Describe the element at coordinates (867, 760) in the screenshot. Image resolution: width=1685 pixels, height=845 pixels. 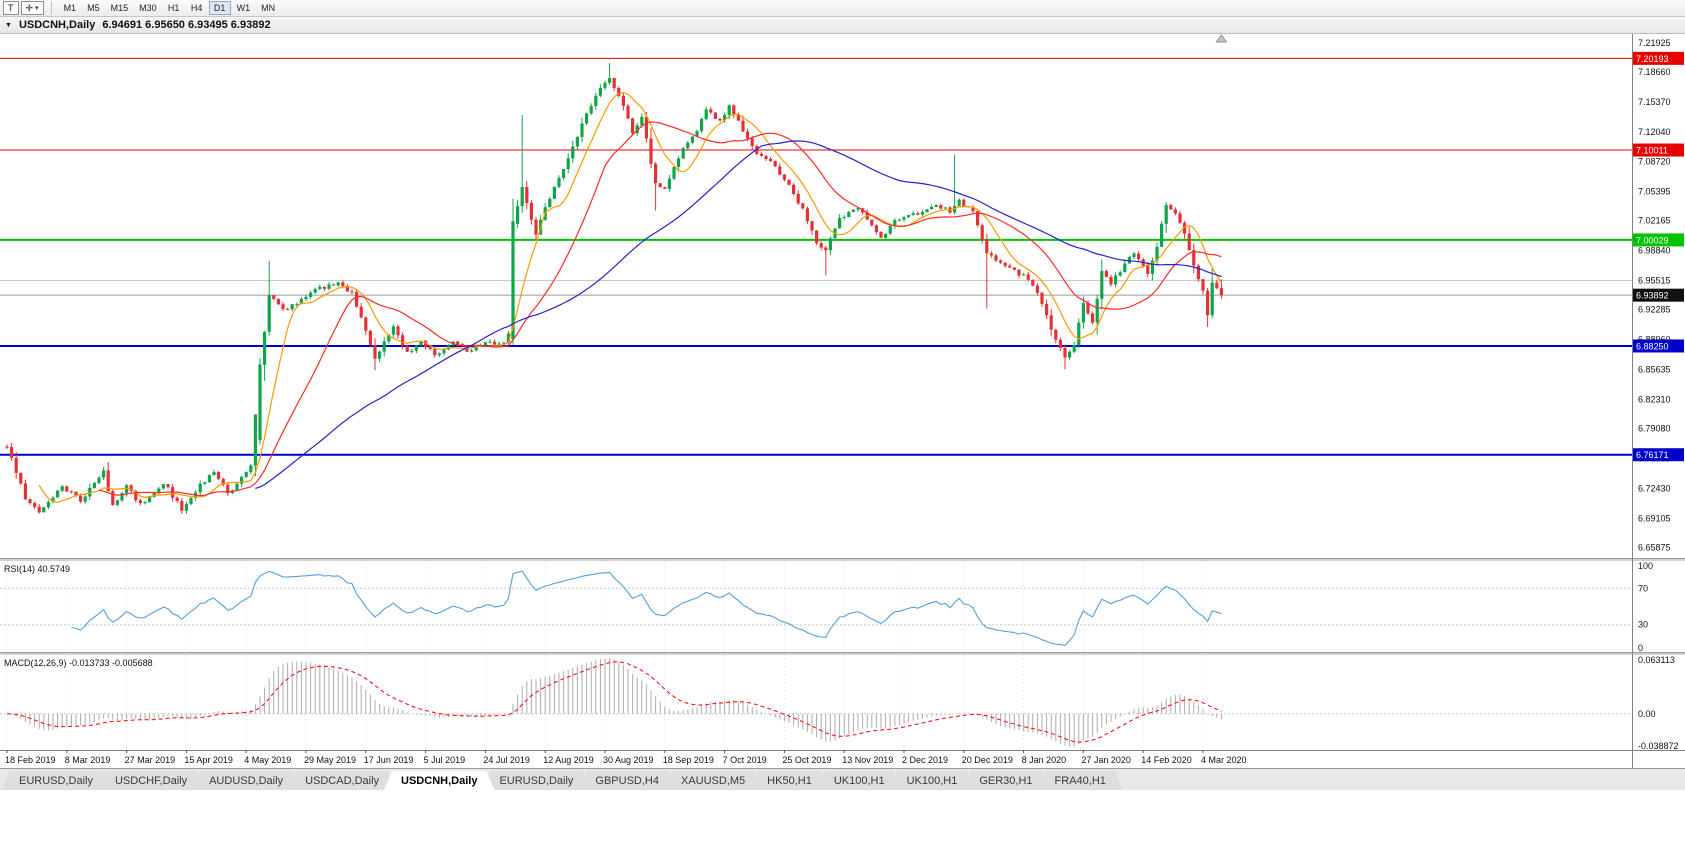
I see `svg-text: 13 Nov 2019` at that location.